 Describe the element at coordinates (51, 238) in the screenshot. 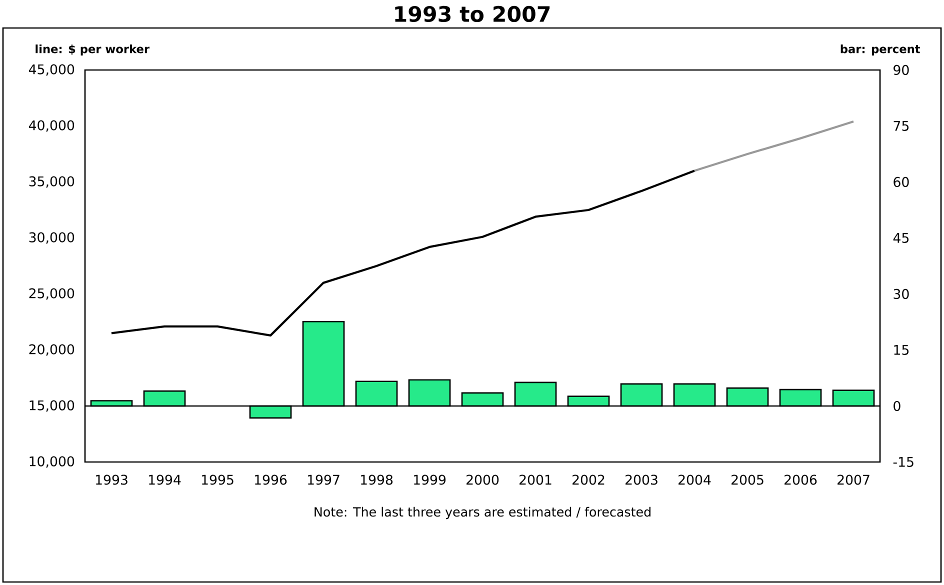

I see `y-tick-label: 30,000` at that location.